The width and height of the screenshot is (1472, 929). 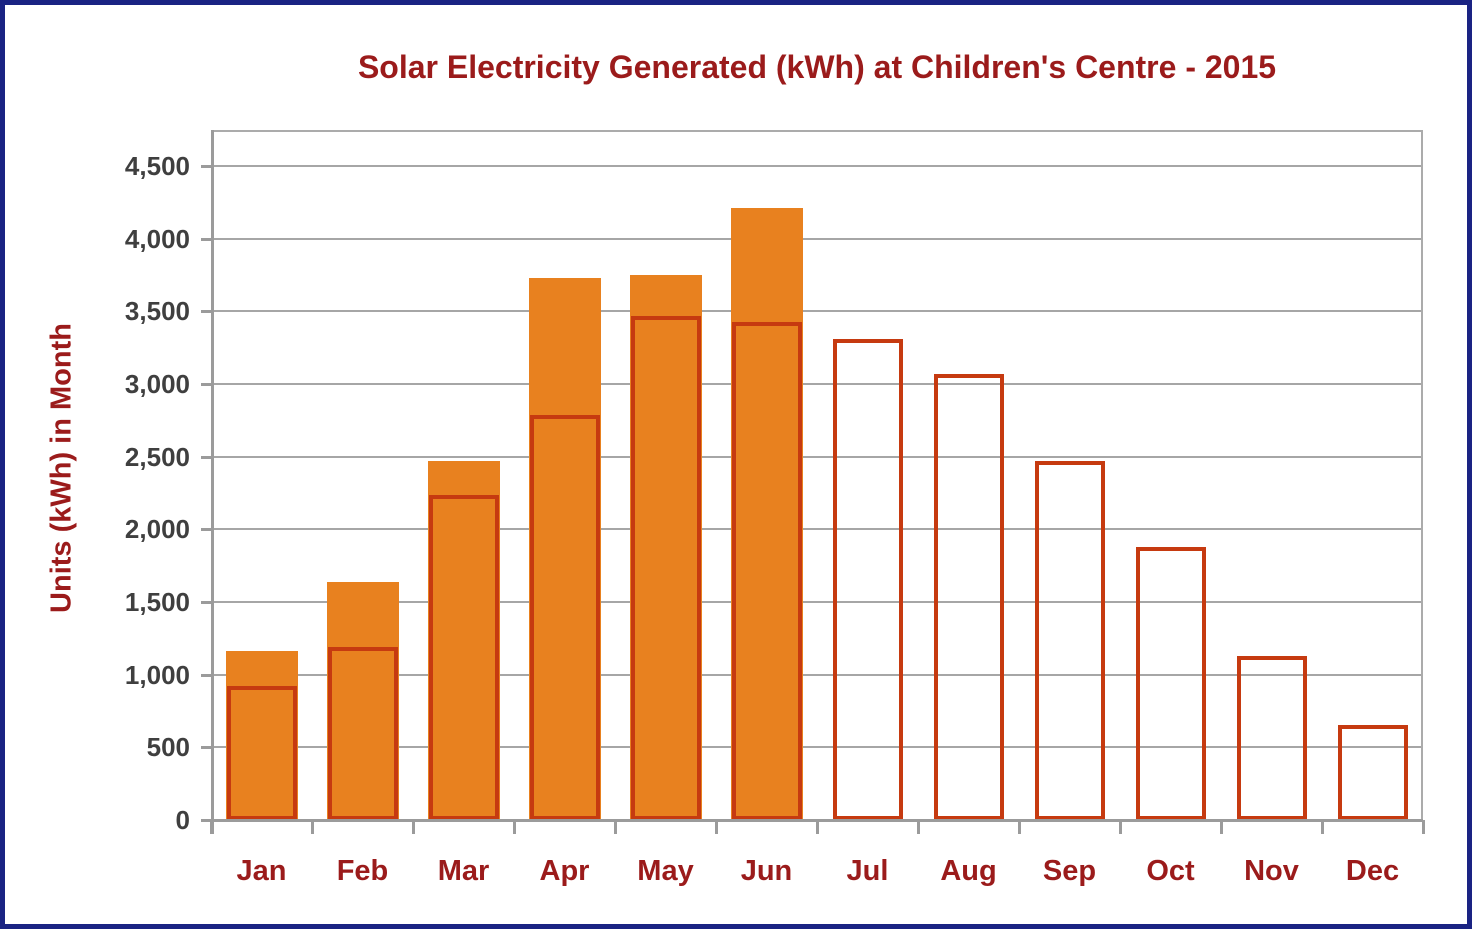 I want to click on y-tick-label-4000: 4,000, so click(x=157, y=238).